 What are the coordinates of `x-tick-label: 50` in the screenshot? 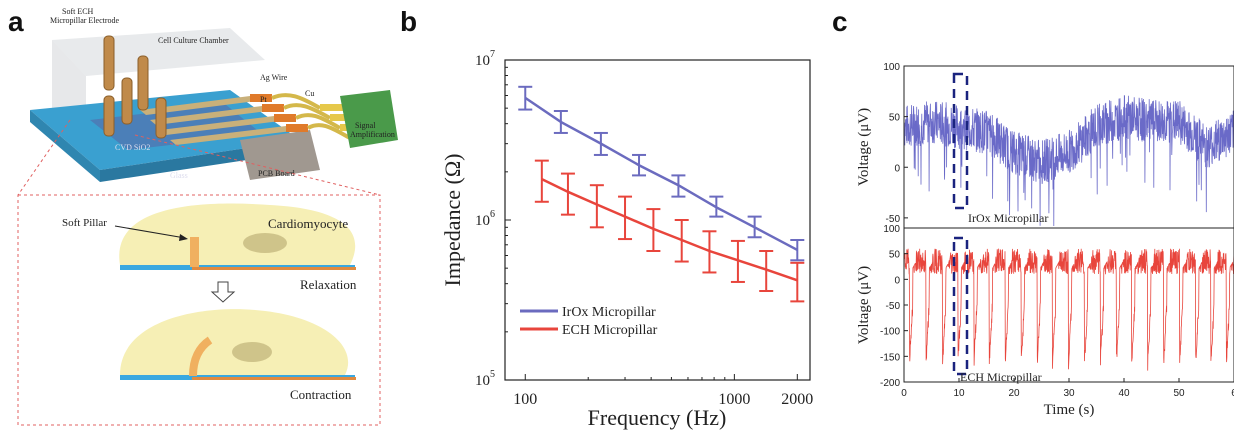 It's located at (1179, 393).